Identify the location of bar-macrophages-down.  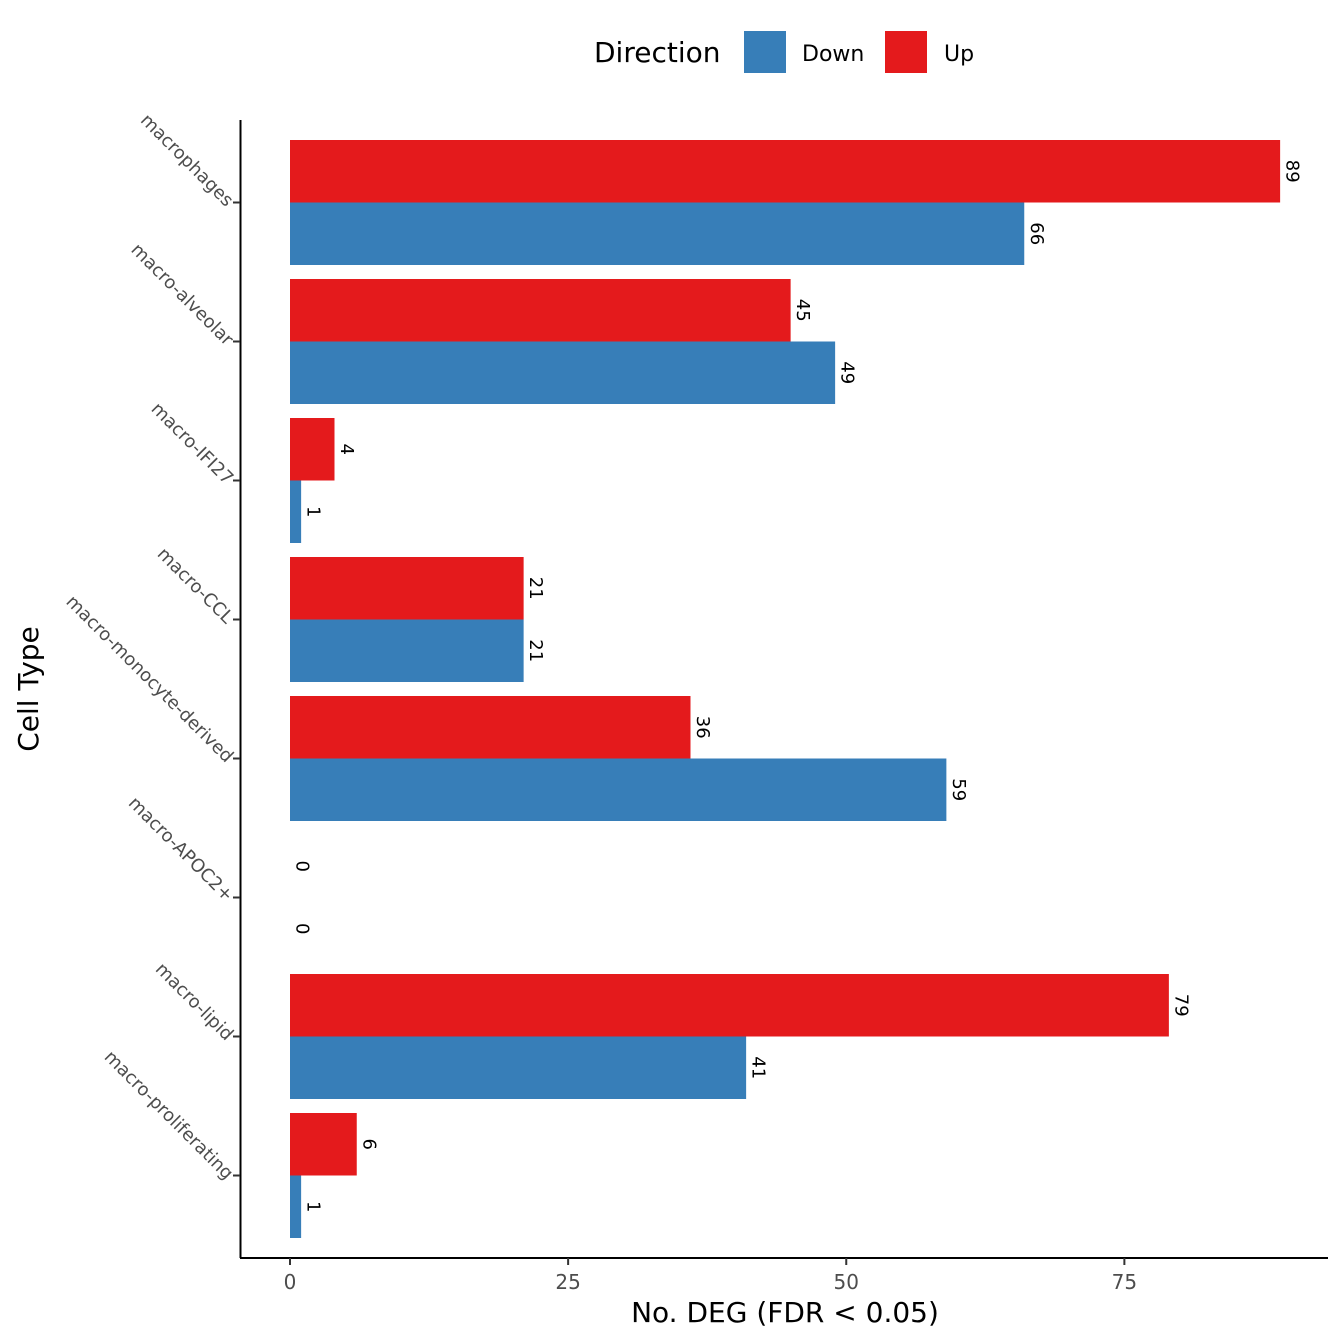
(657, 233).